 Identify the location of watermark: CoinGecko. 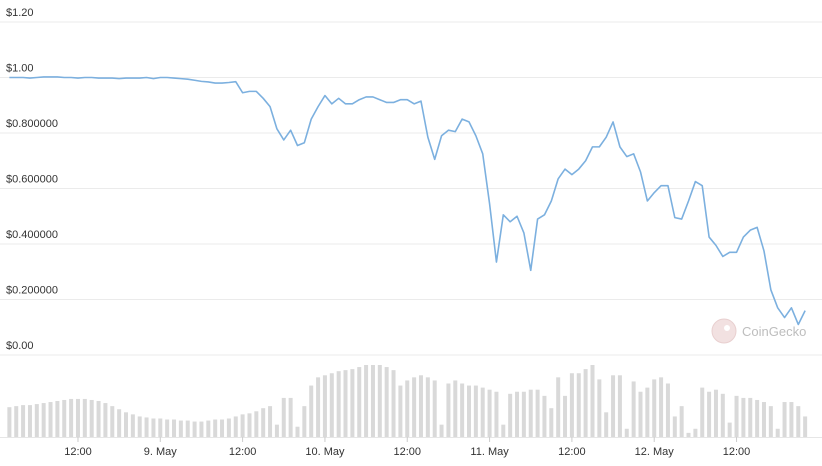
(758, 331).